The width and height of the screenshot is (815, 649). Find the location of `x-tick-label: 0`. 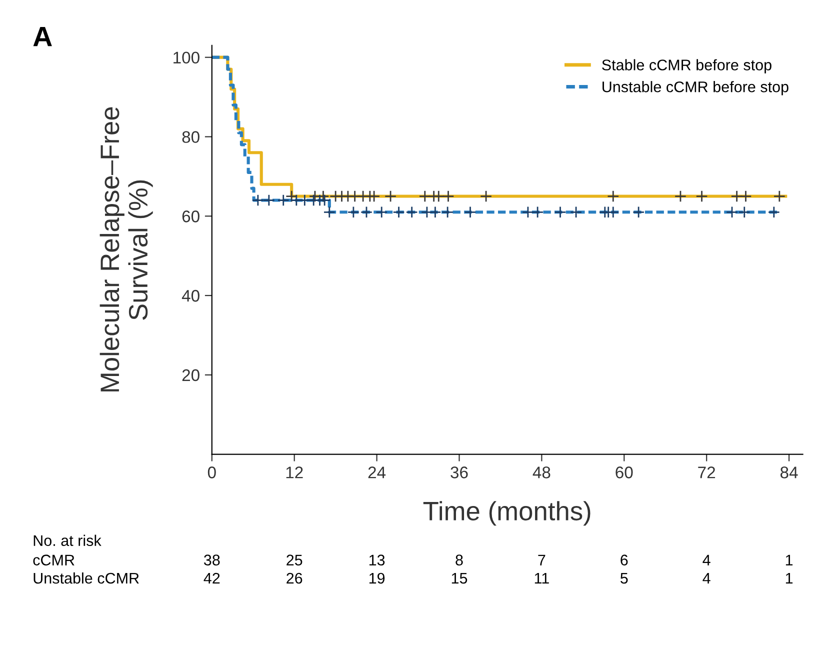

x-tick-label: 0 is located at coordinates (212, 472).